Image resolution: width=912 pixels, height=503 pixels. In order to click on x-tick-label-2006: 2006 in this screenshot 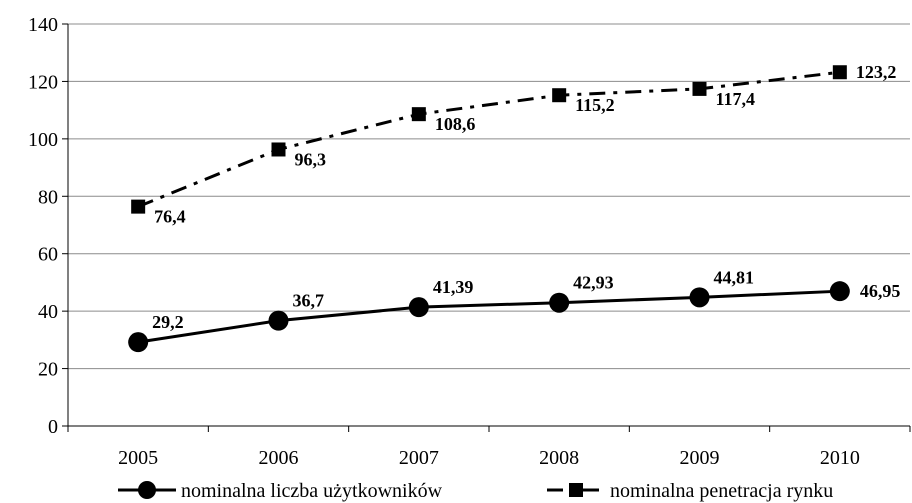, I will do `click(279, 458)`.